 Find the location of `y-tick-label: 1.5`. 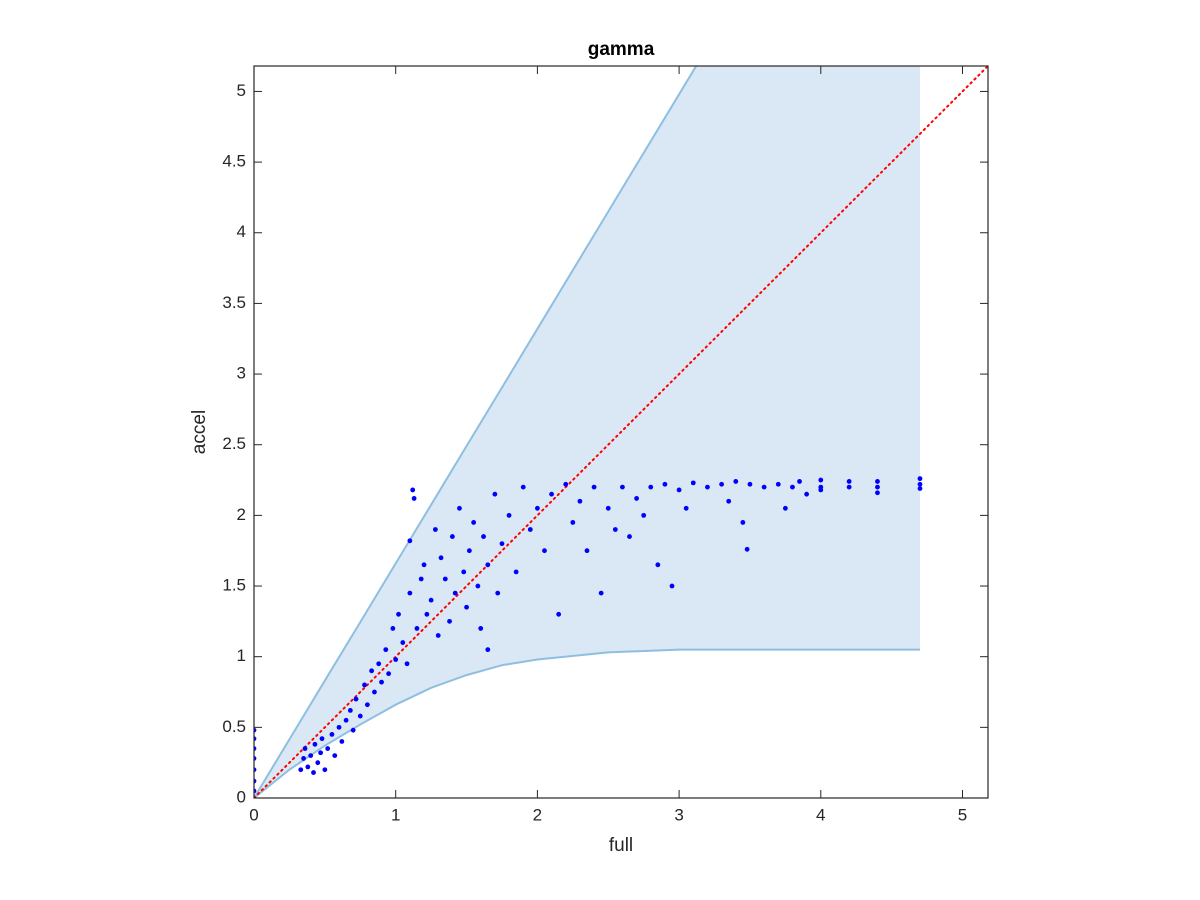

y-tick-label: 1.5 is located at coordinates (234, 585).